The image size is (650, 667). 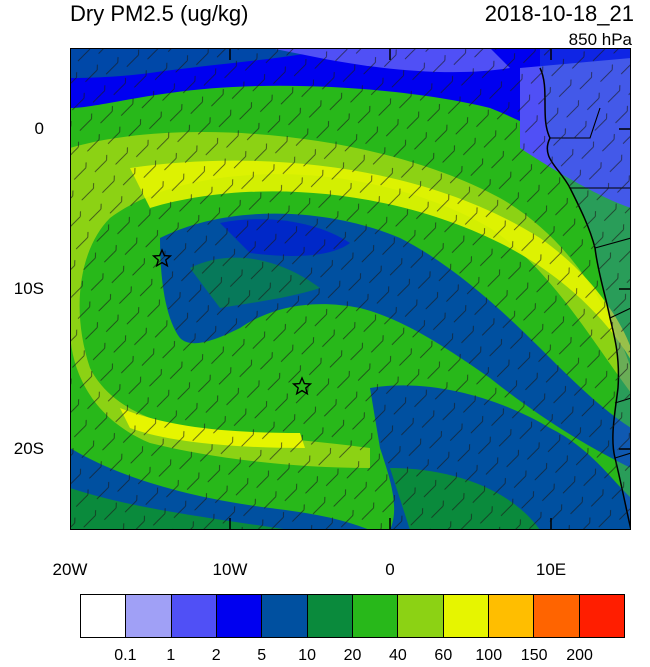 What do you see at coordinates (600, 39) in the screenshot?
I see `pressure-level: 850 hPa` at bounding box center [600, 39].